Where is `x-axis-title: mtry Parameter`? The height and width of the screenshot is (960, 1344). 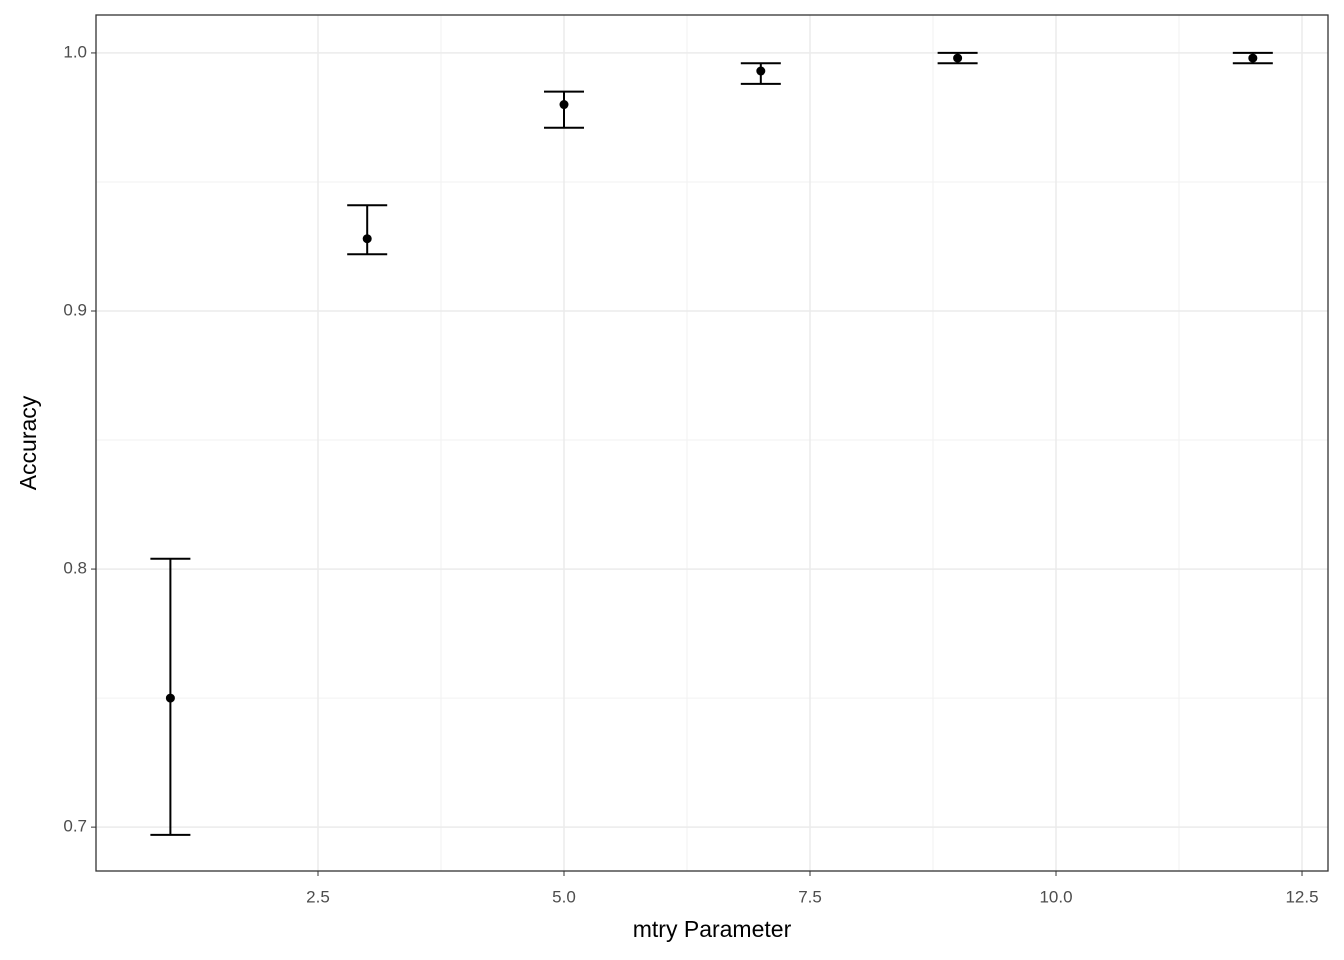 x-axis-title: mtry Parameter is located at coordinates (712, 929).